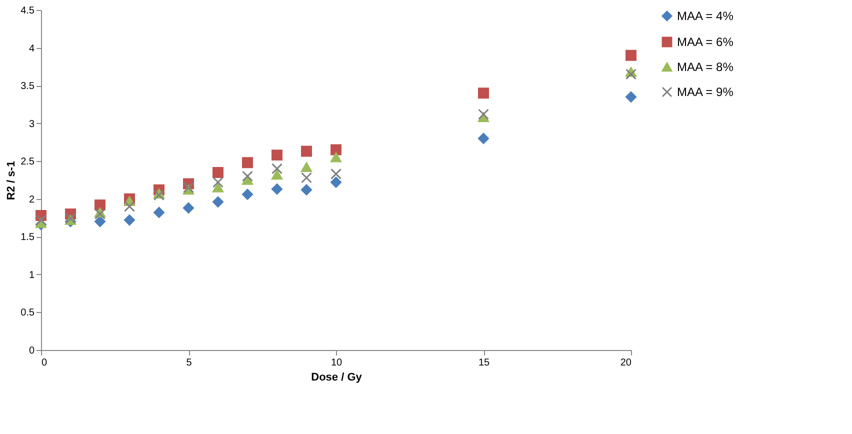  I want to click on y-axis-title: R2 / s-1, so click(12, 180).